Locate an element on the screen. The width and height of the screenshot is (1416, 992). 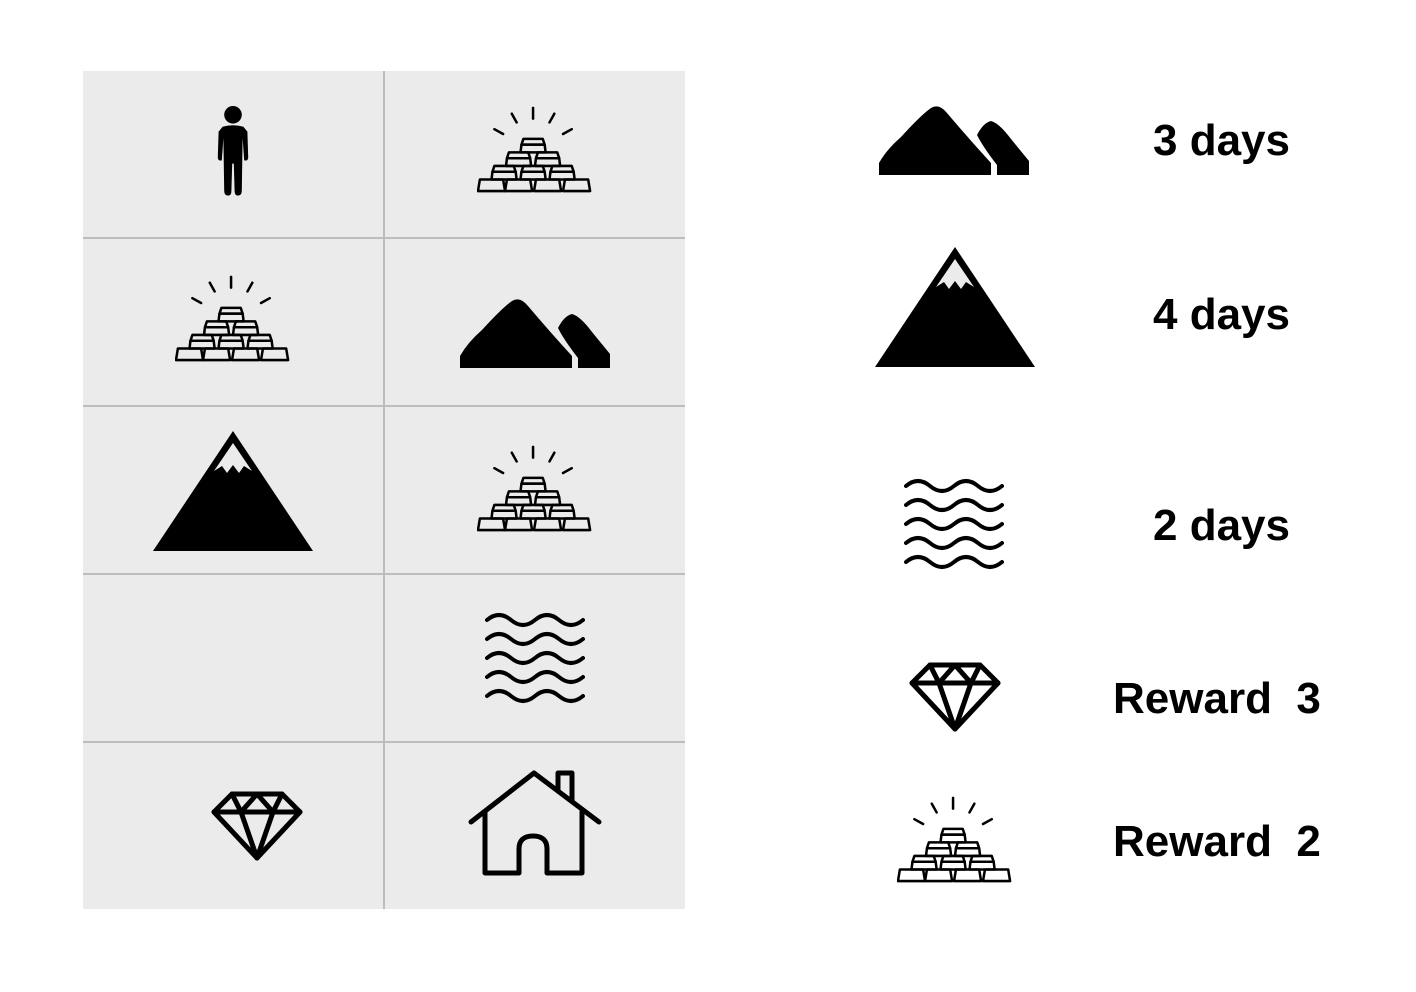
person-icon is located at coordinates (233, 154).